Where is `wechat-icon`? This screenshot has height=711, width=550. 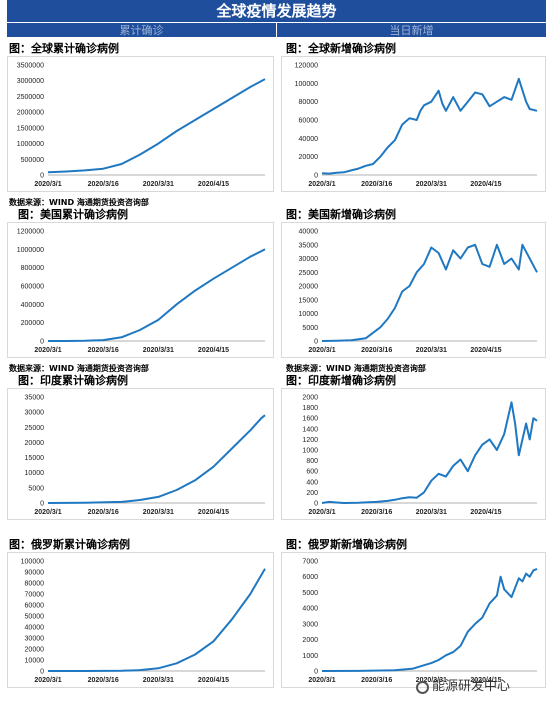
wechat-icon is located at coordinates (422, 687).